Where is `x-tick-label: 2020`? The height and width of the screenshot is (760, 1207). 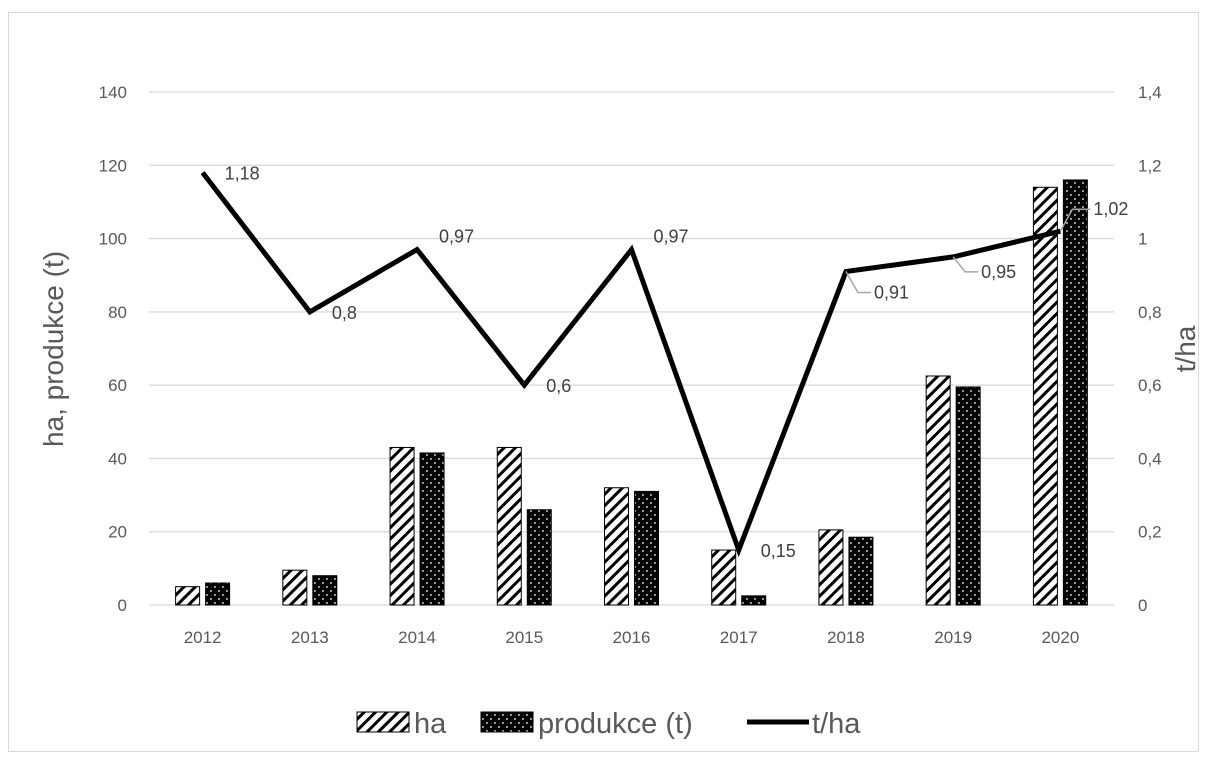
x-tick-label: 2020 is located at coordinates (1060, 637).